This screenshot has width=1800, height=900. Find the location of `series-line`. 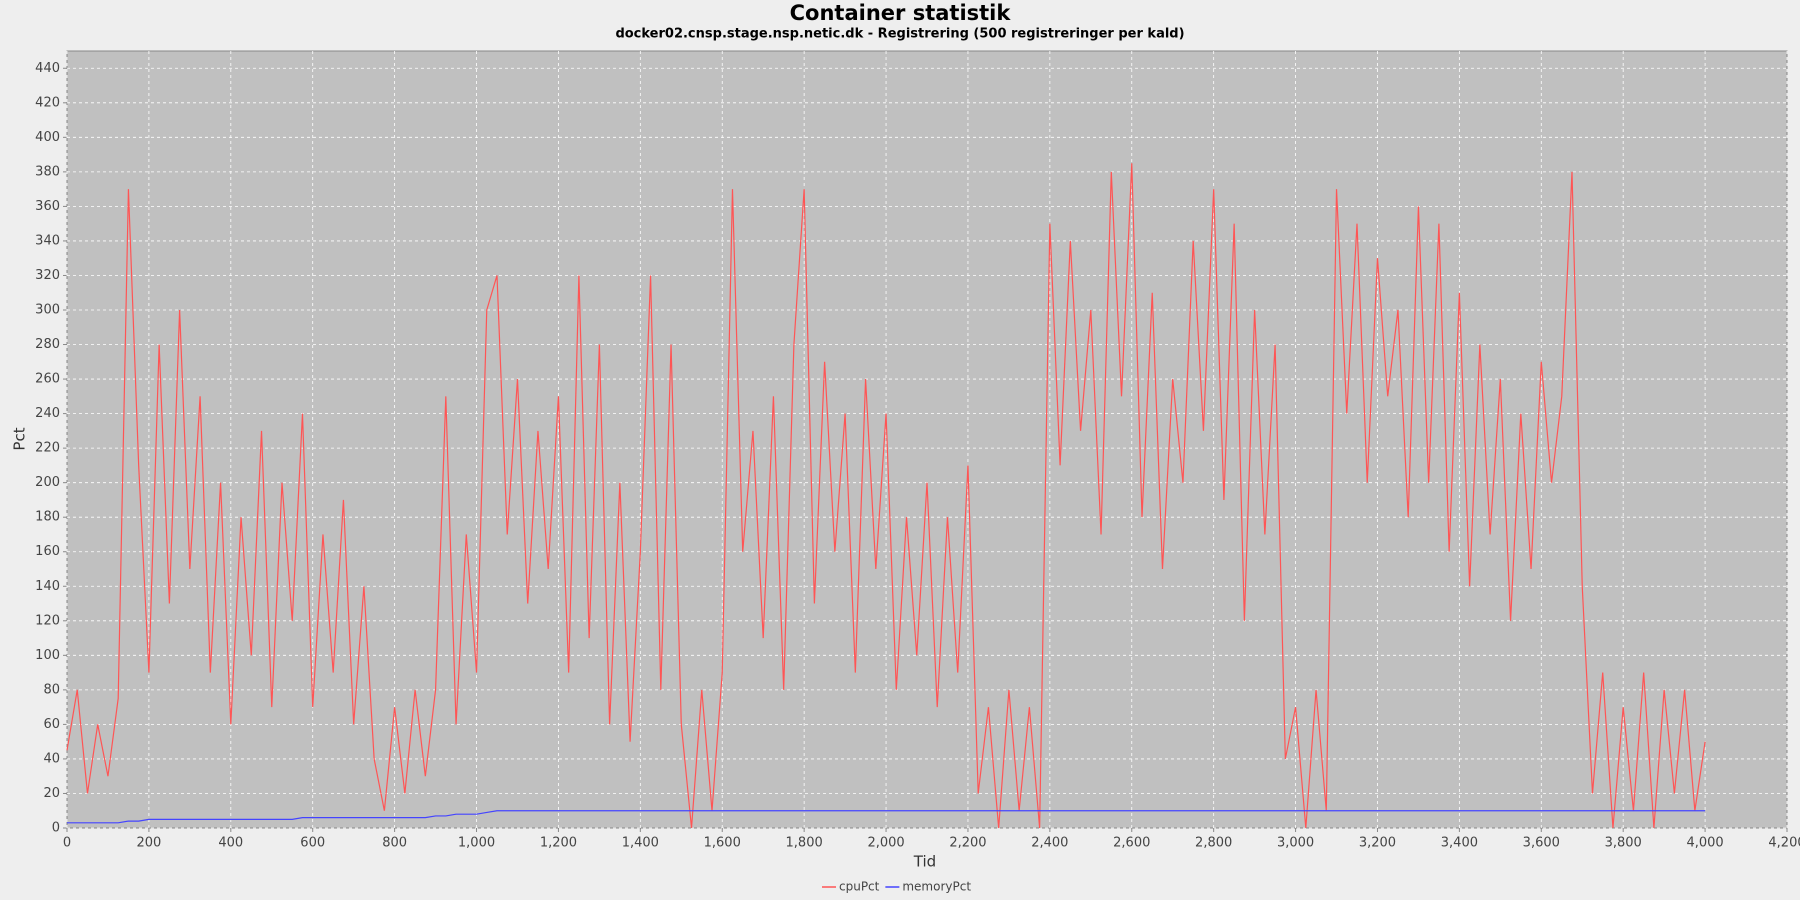

series-line is located at coordinates (886, 817).